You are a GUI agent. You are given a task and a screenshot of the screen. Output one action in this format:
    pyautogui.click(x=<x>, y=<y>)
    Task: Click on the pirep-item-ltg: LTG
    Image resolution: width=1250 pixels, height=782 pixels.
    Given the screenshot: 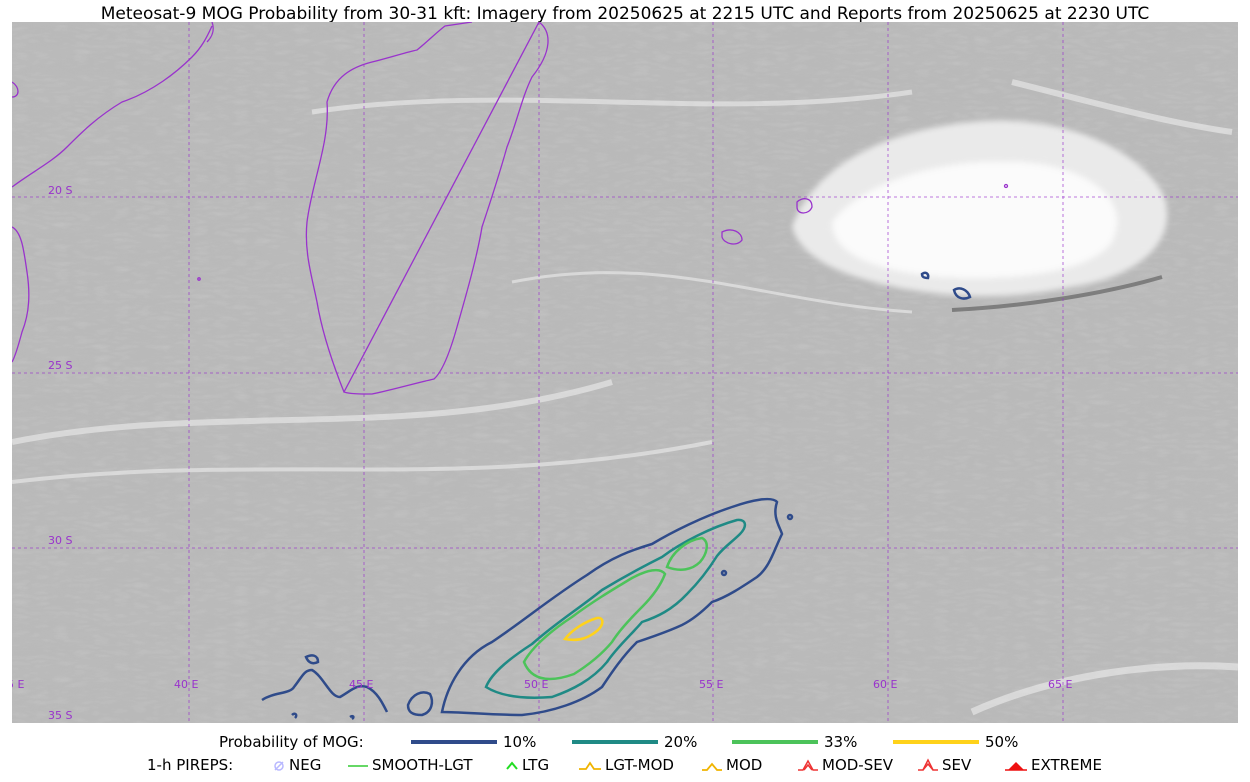 What is the action you would take?
    pyautogui.click(x=527, y=765)
    